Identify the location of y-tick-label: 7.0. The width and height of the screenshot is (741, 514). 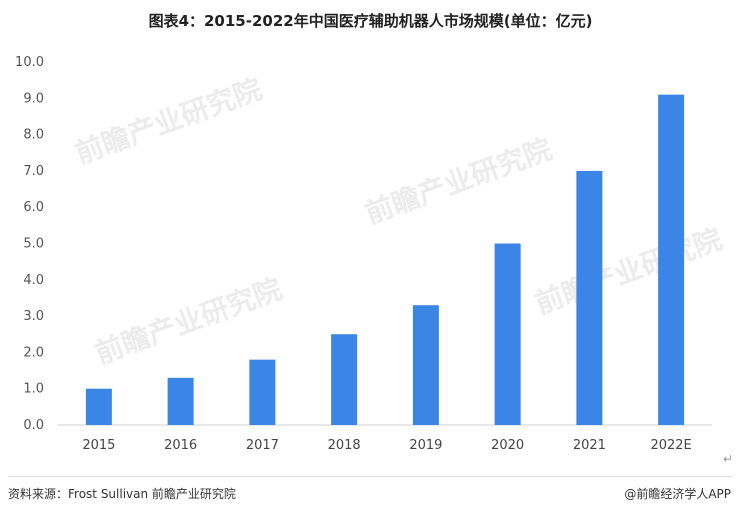
(33, 171).